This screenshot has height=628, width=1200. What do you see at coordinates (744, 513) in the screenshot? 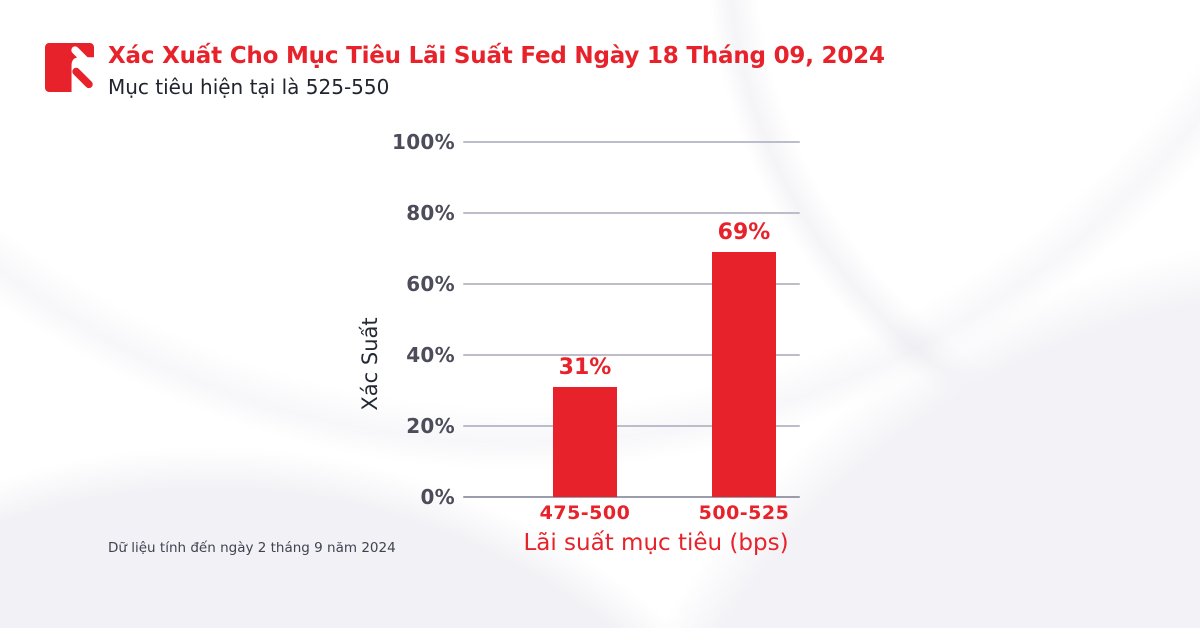
I see `x-tick-label: 500-525` at bounding box center [744, 513].